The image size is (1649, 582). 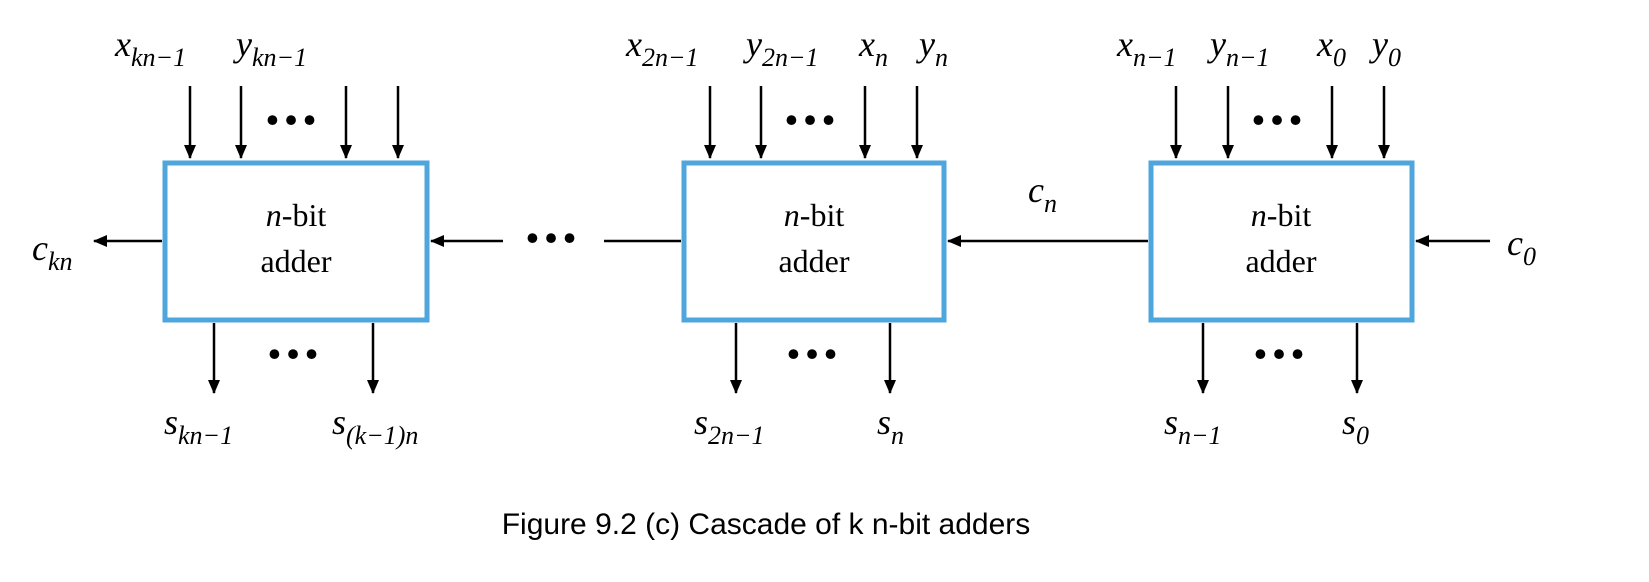 I want to click on adder-3-output-label-lsb: s0, so click(x=1355, y=426).